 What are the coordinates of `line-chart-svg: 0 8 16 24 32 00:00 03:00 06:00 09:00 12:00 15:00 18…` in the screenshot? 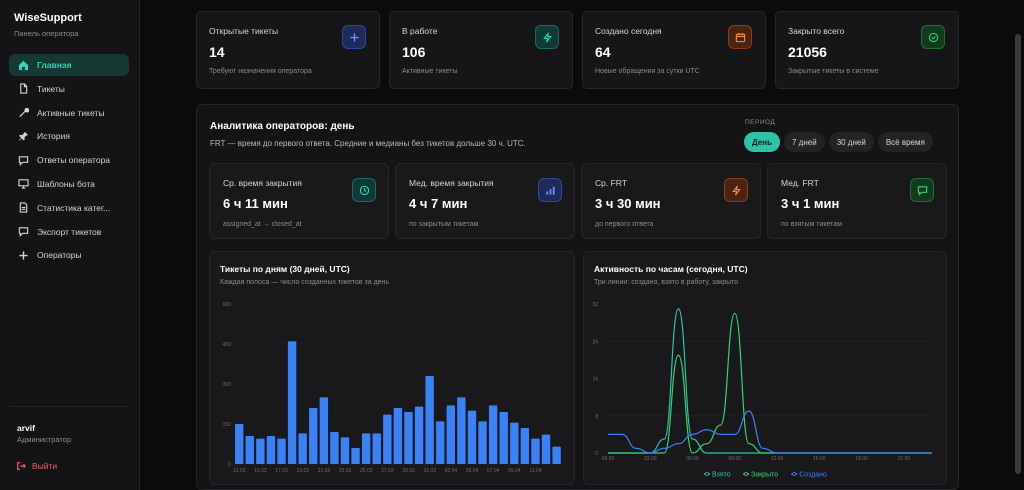 It's located at (762, 390).